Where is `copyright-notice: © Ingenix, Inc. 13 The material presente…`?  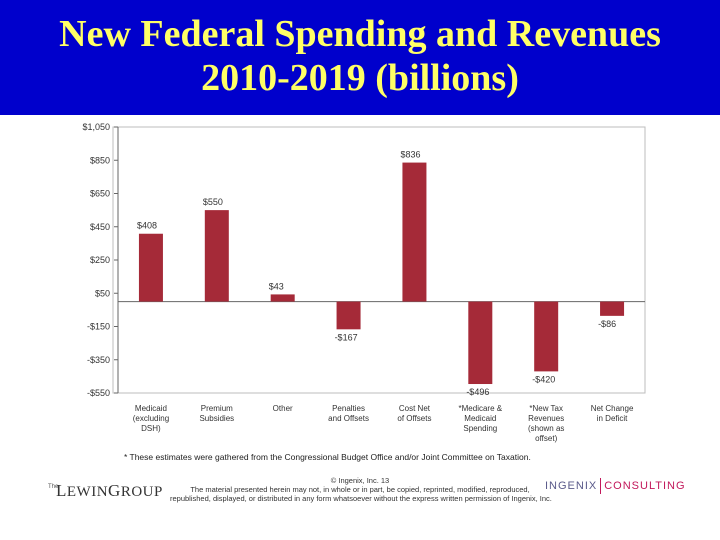
copyright-notice: © Ingenix, Inc. 13 The material presente… is located at coordinates (361, 489).